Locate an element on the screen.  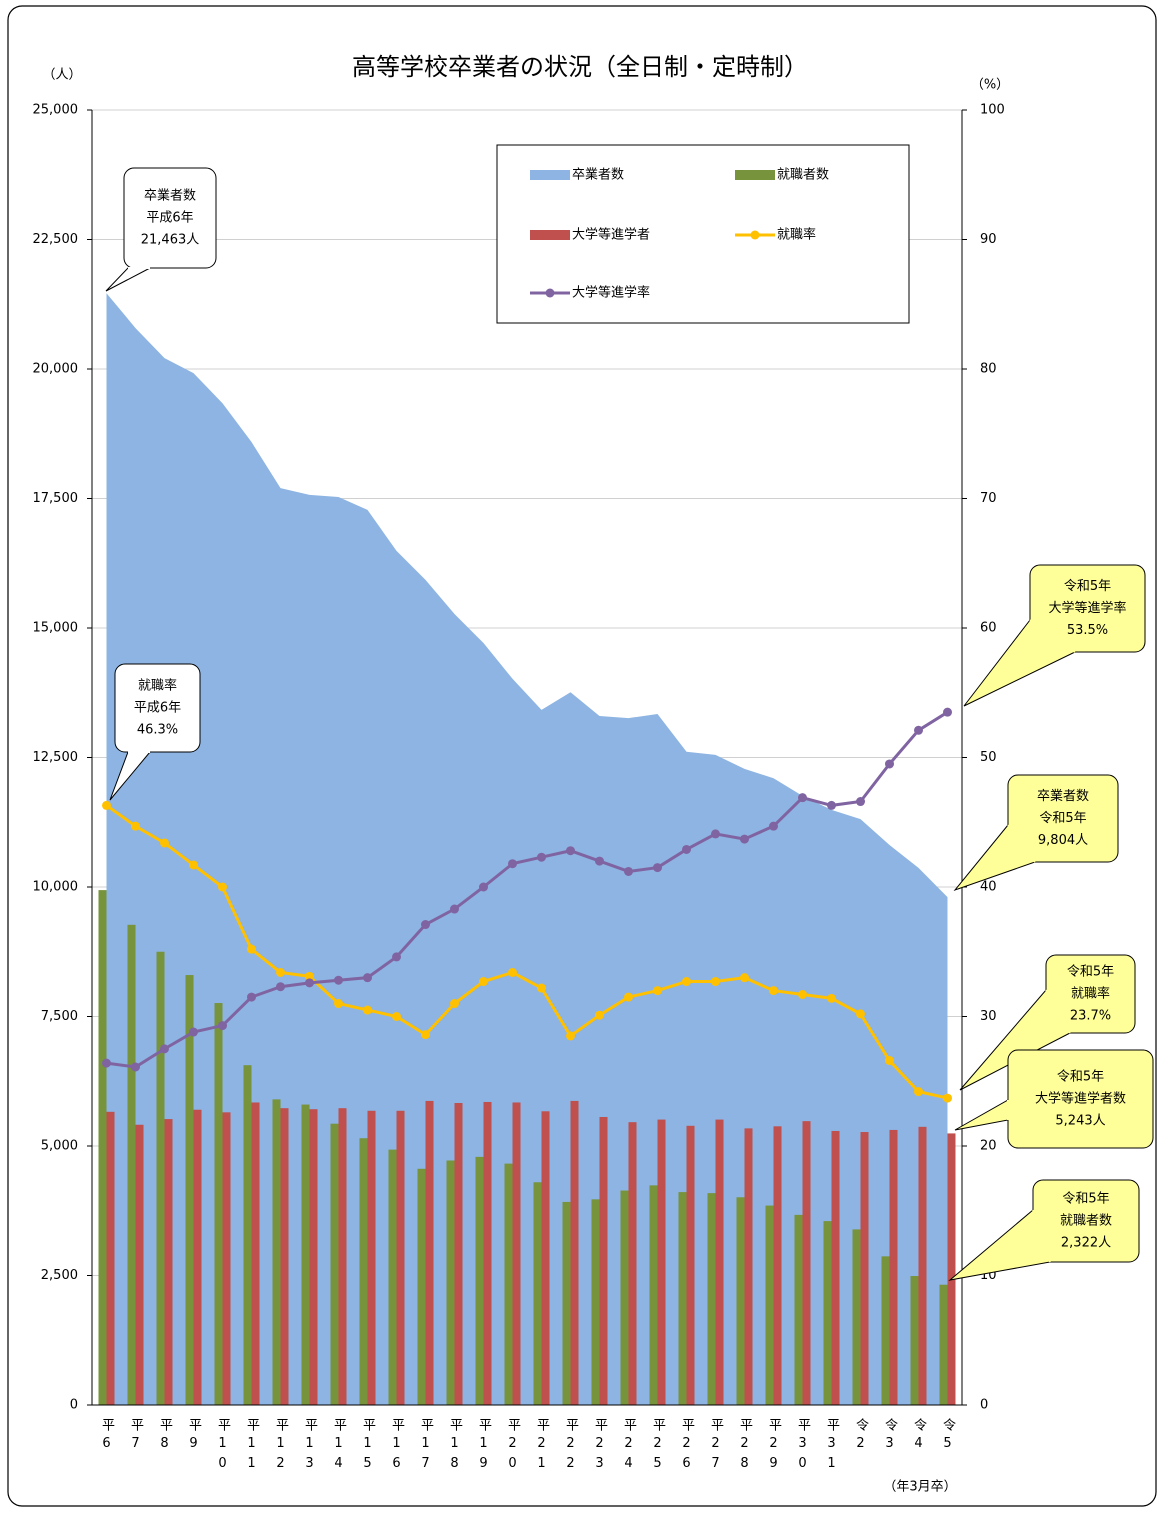
line is located at coordinates (526, 952).